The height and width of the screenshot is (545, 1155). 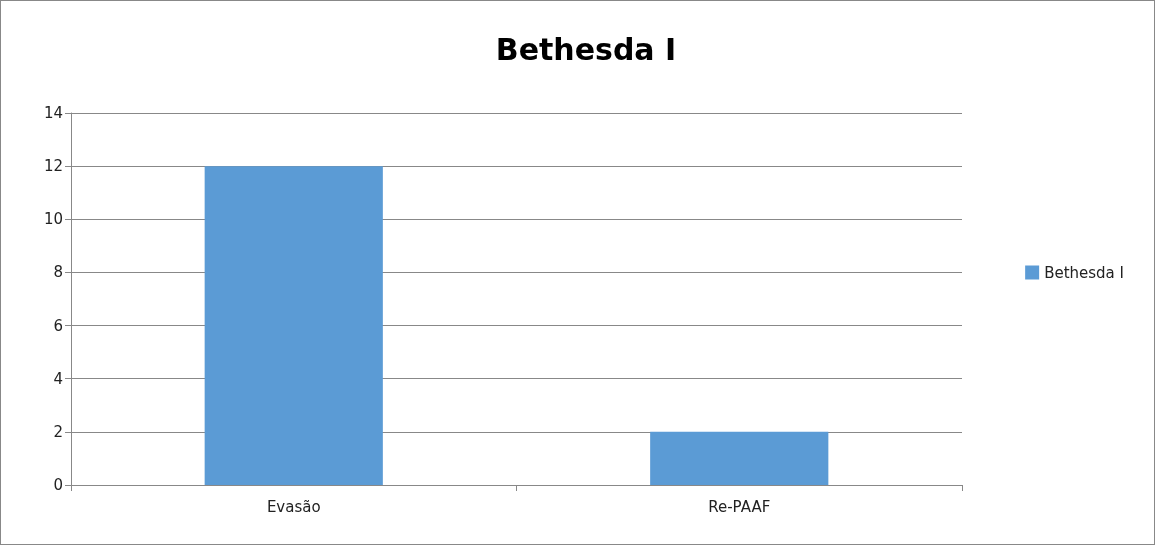 I want to click on chart-title: Bethesda I, so click(x=586, y=49).